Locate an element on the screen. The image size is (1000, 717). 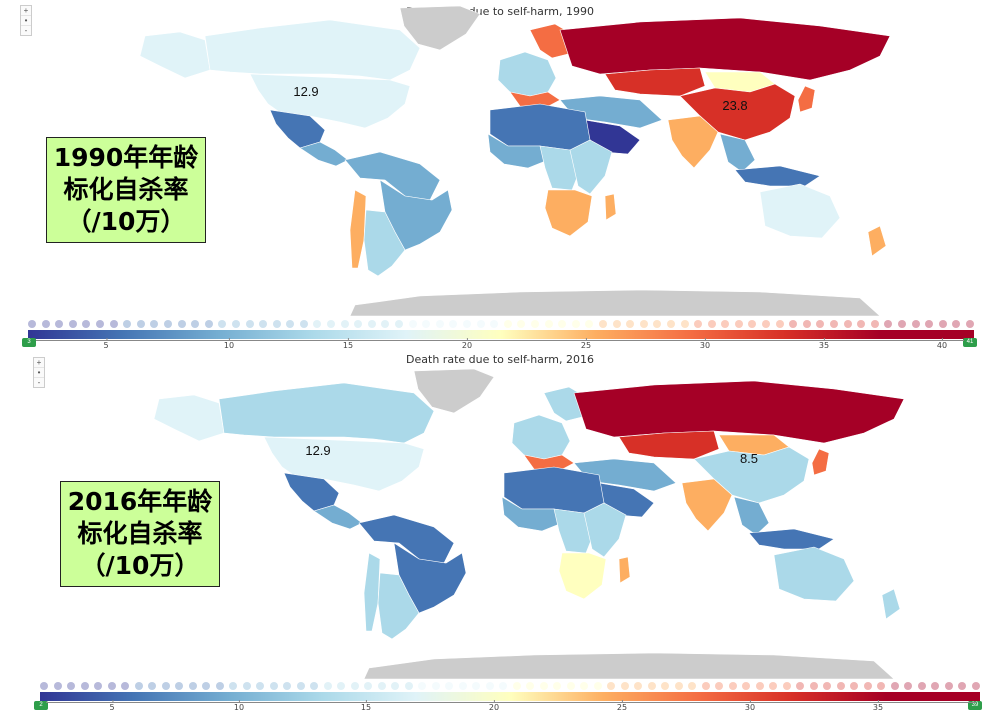
range-min-handle: 2 is located at coordinates (41, 705).